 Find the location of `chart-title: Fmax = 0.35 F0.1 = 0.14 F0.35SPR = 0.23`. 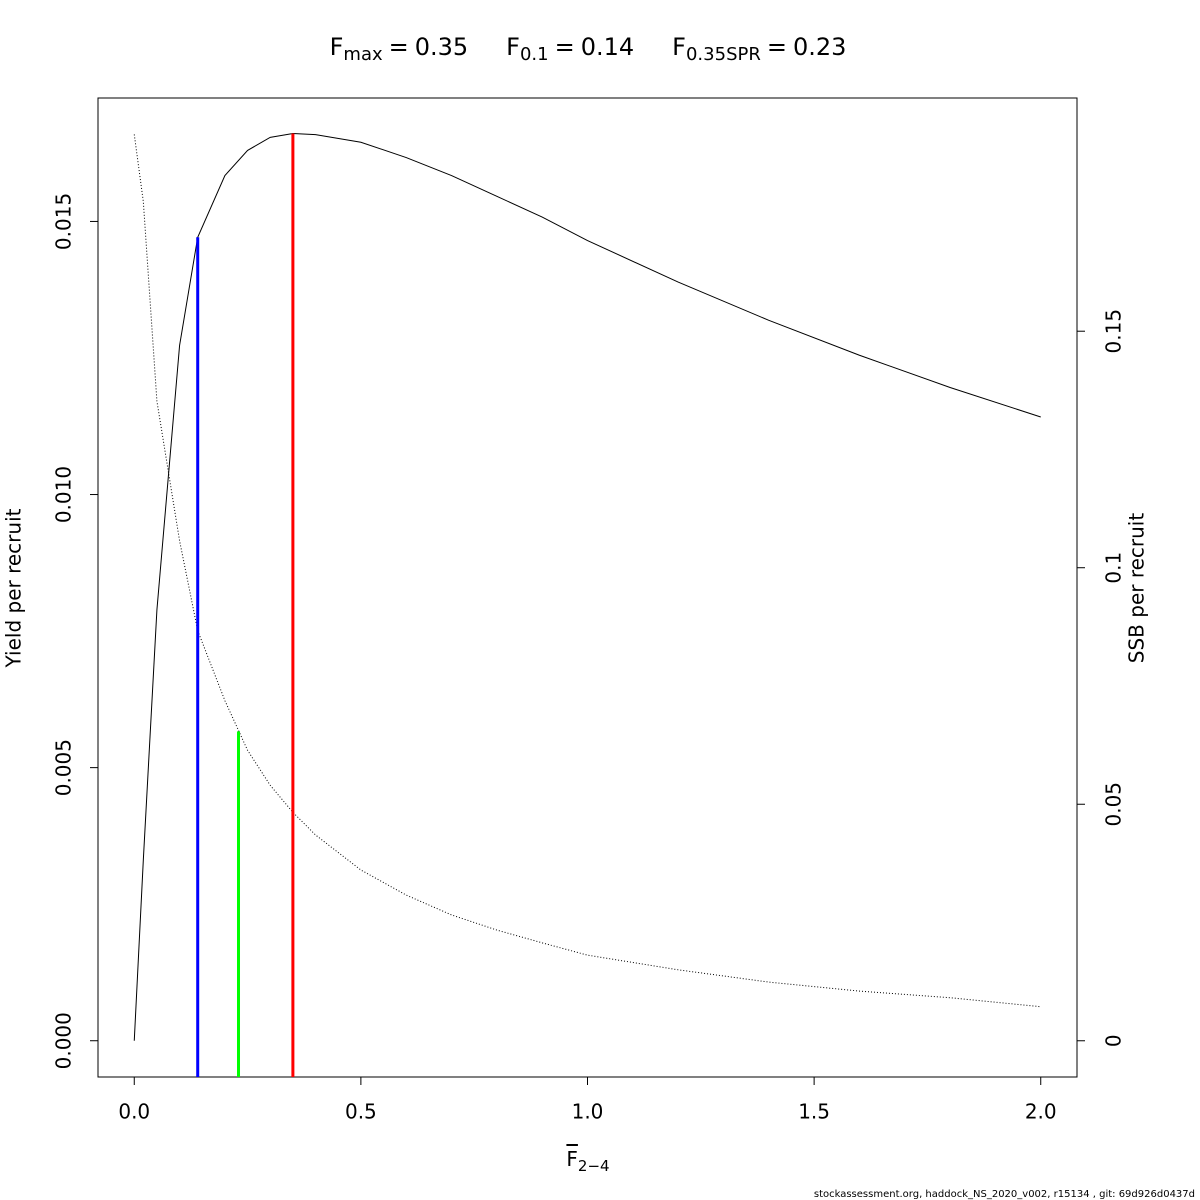

chart-title: Fmax = 0.35 F0.1 = 0.14 F0.35SPR = 0.23 is located at coordinates (588, 49).